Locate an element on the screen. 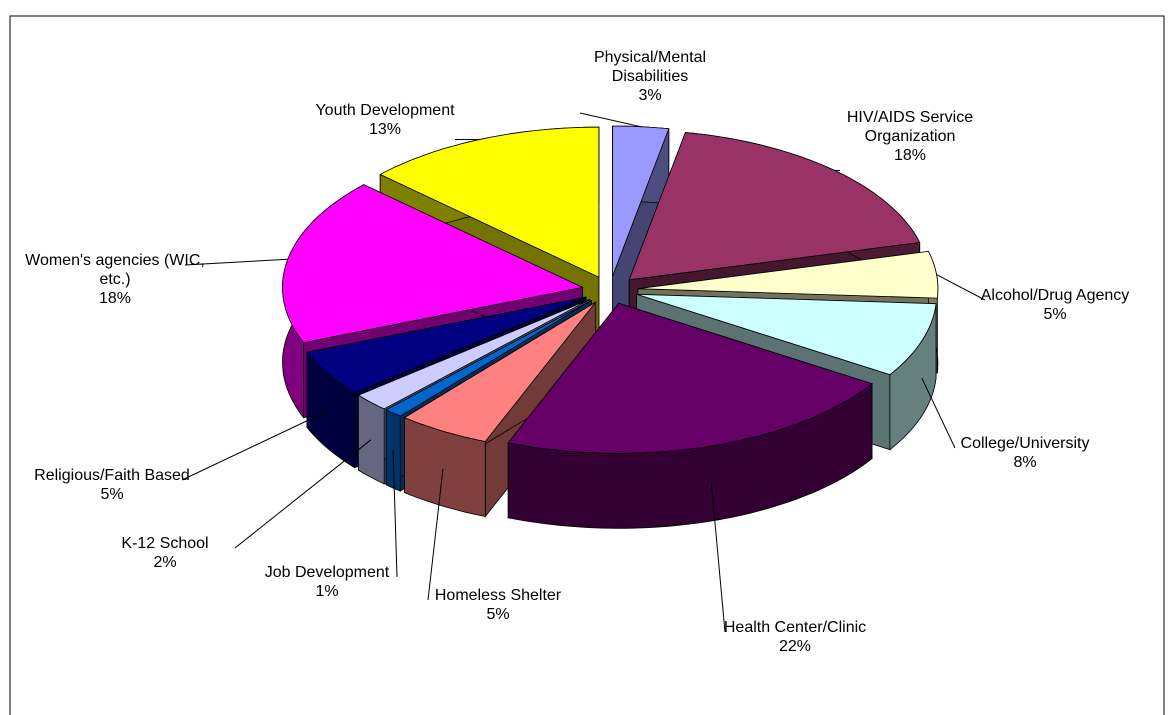 This screenshot has height=715, width=1169. label-line: Homeless Shelter is located at coordinates (498, 595).